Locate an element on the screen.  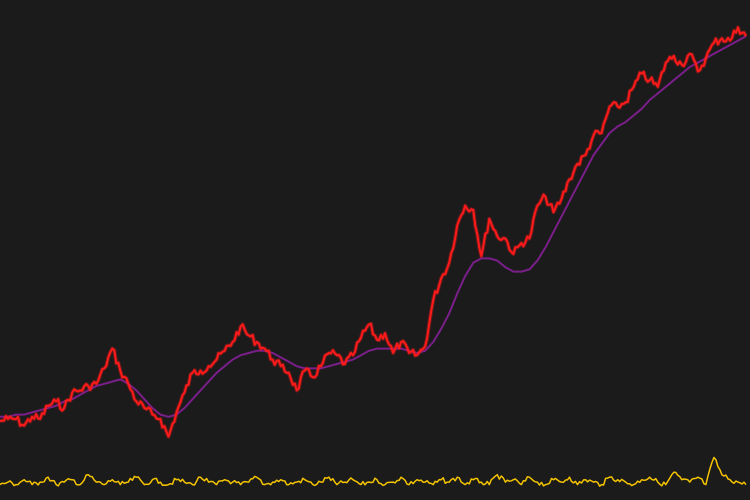
volume-line is located at coordinates (373, 471).